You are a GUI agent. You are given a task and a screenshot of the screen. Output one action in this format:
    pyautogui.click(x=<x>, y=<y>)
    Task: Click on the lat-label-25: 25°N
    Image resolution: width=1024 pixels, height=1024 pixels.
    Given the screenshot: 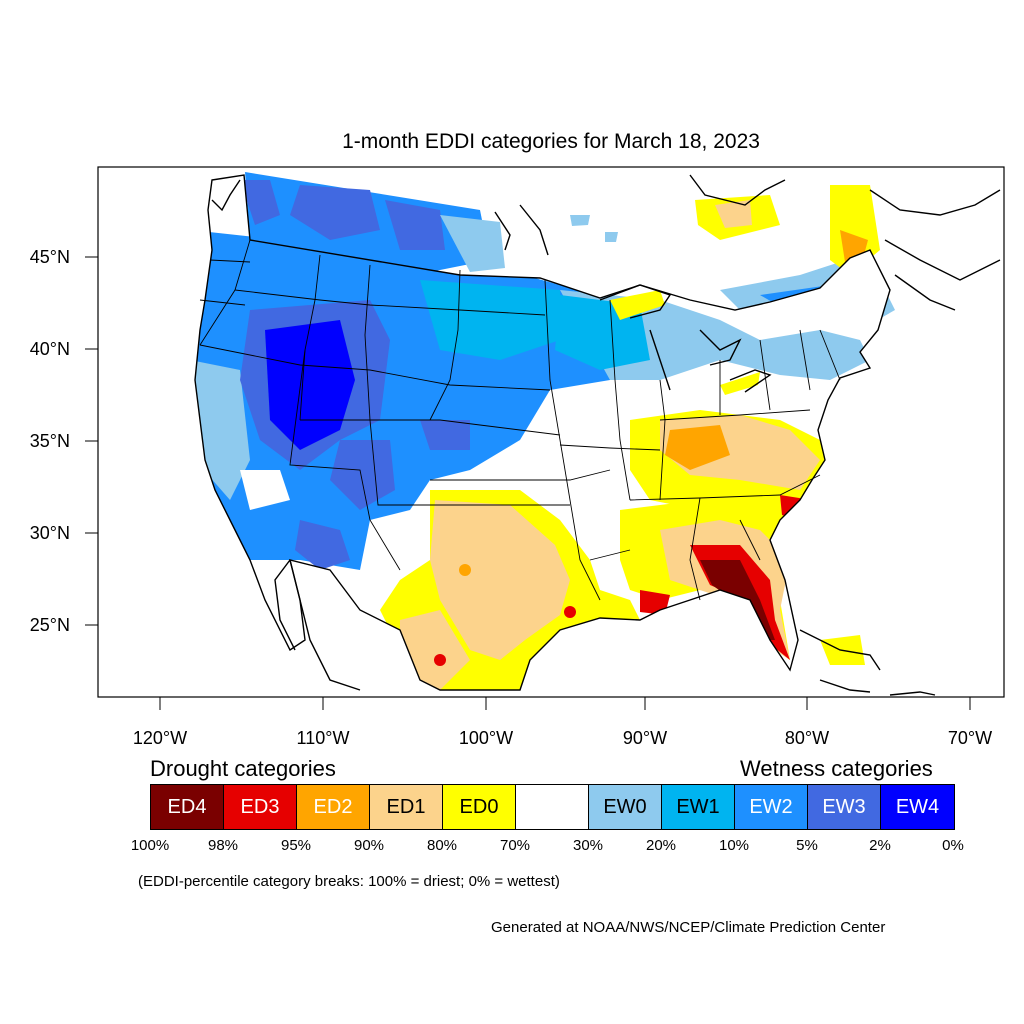 What is the action you would take?
    pyautogui.click(x=50, y=625)
    